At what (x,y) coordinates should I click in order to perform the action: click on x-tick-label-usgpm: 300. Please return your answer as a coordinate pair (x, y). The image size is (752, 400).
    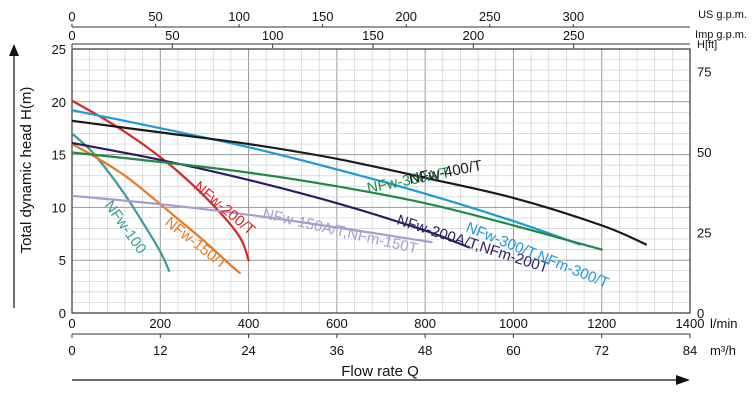
    Looking at the image, I should click on (573, 16).